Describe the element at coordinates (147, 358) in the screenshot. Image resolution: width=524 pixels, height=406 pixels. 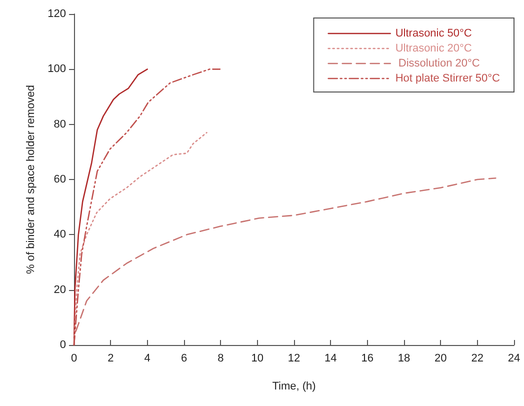
I see `x-tick-label: 4` at that location.